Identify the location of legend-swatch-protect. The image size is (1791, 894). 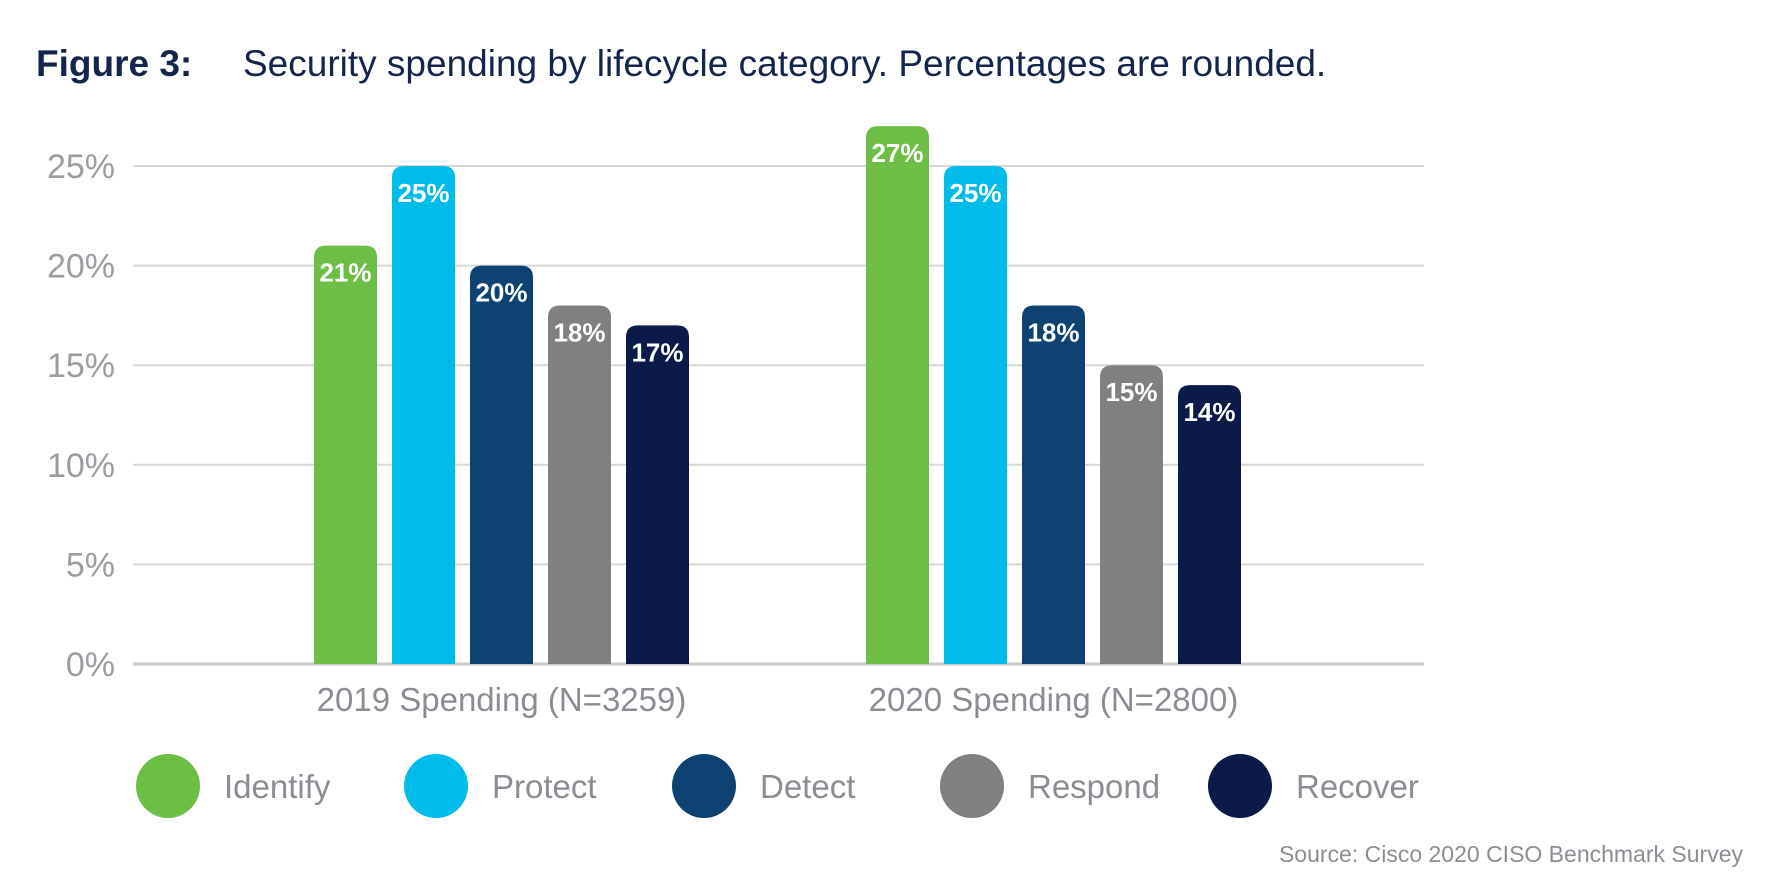
(436, 786).